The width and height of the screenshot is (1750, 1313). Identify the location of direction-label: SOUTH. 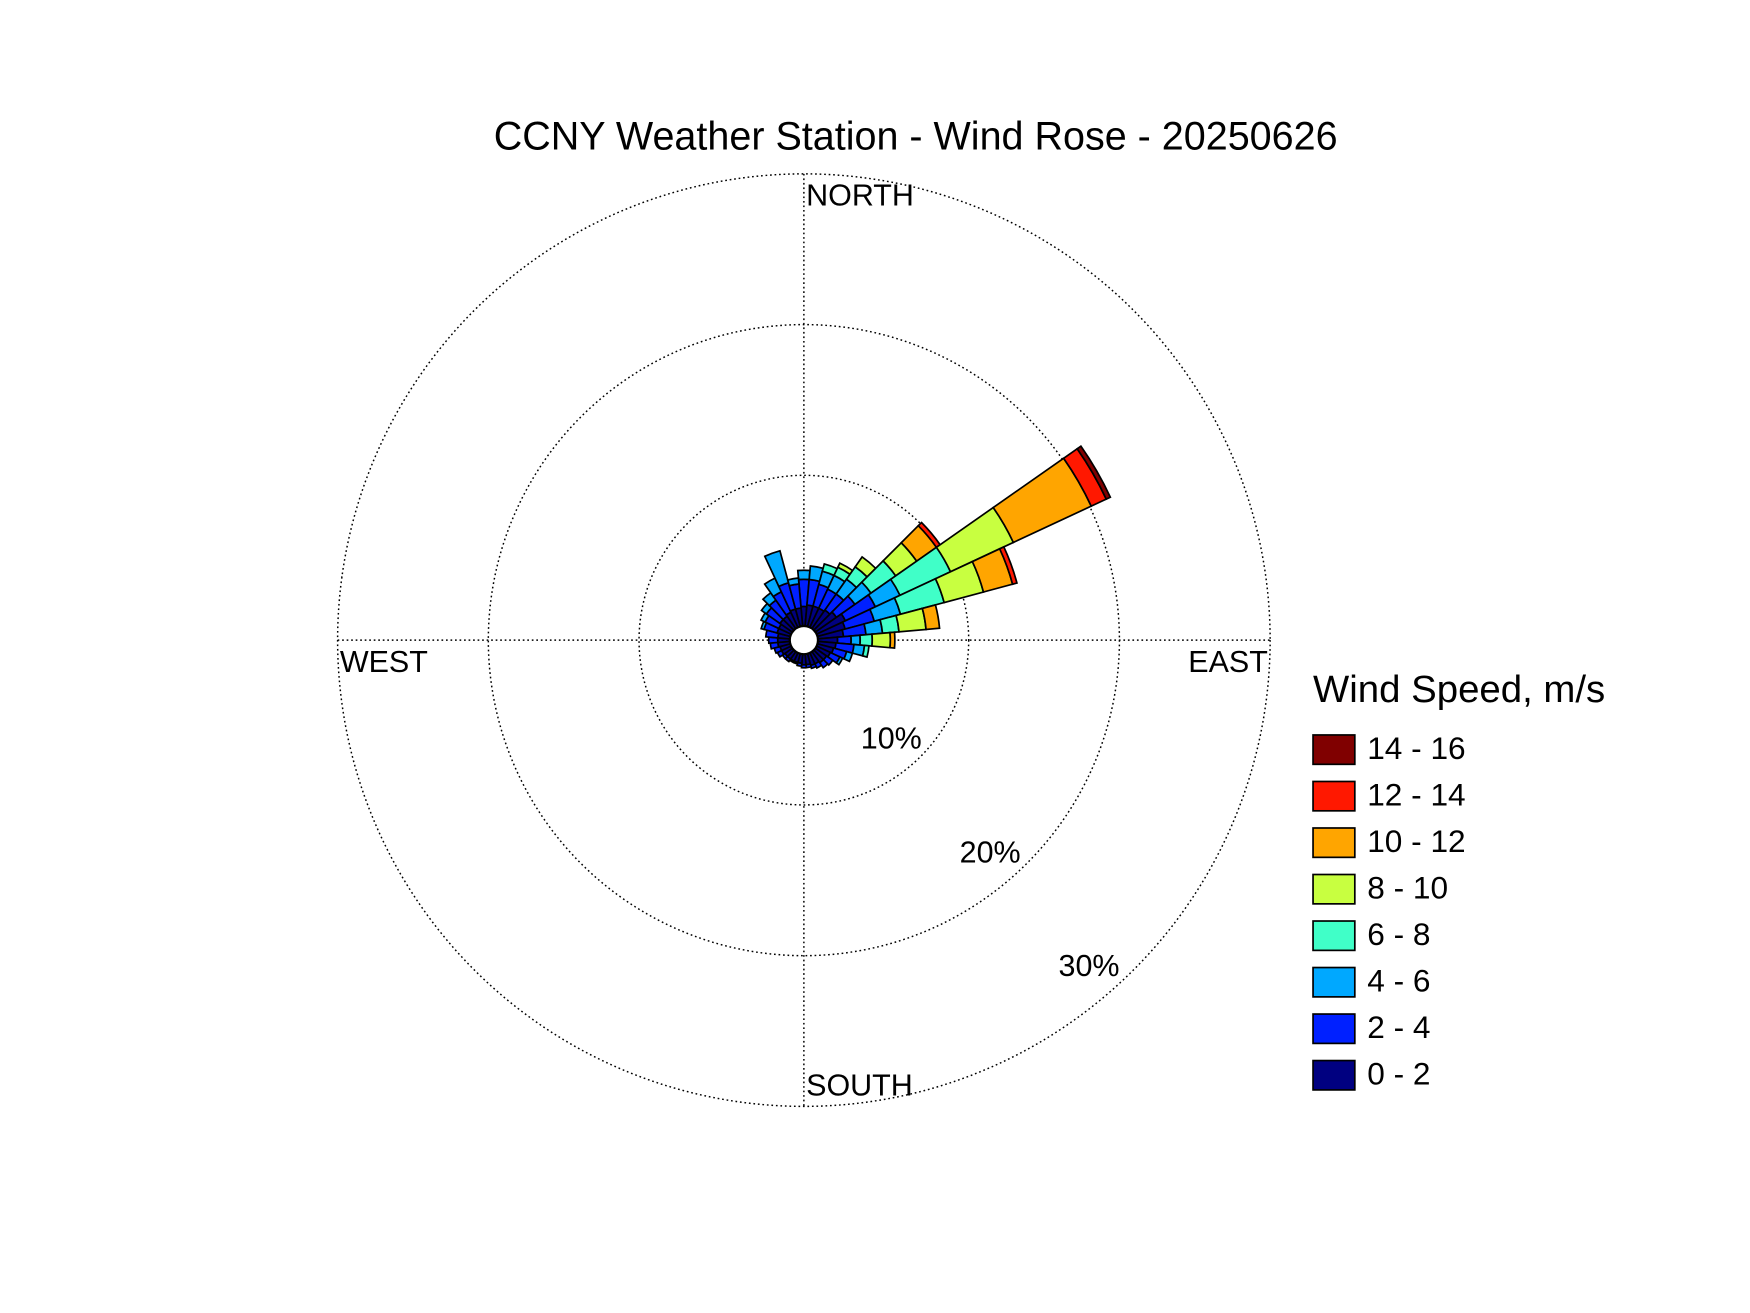
(859, 1085).